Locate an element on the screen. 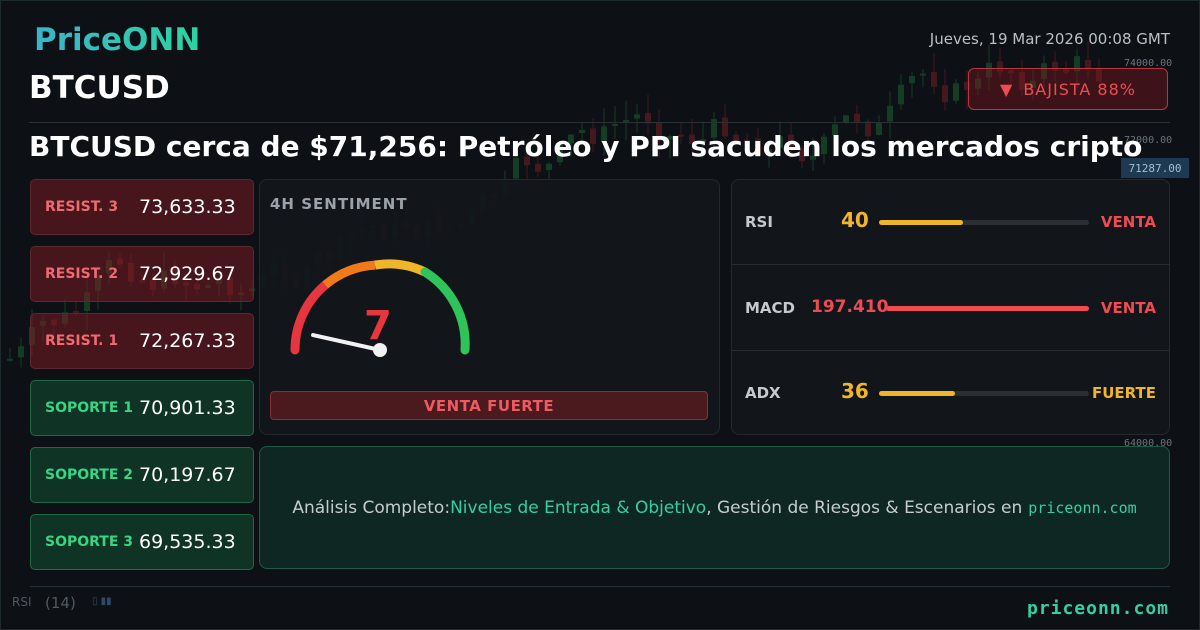 The image size is (1200, 630). indicator-row-rsi: RSI 40 VENTA is located at coordinates (950, 222).